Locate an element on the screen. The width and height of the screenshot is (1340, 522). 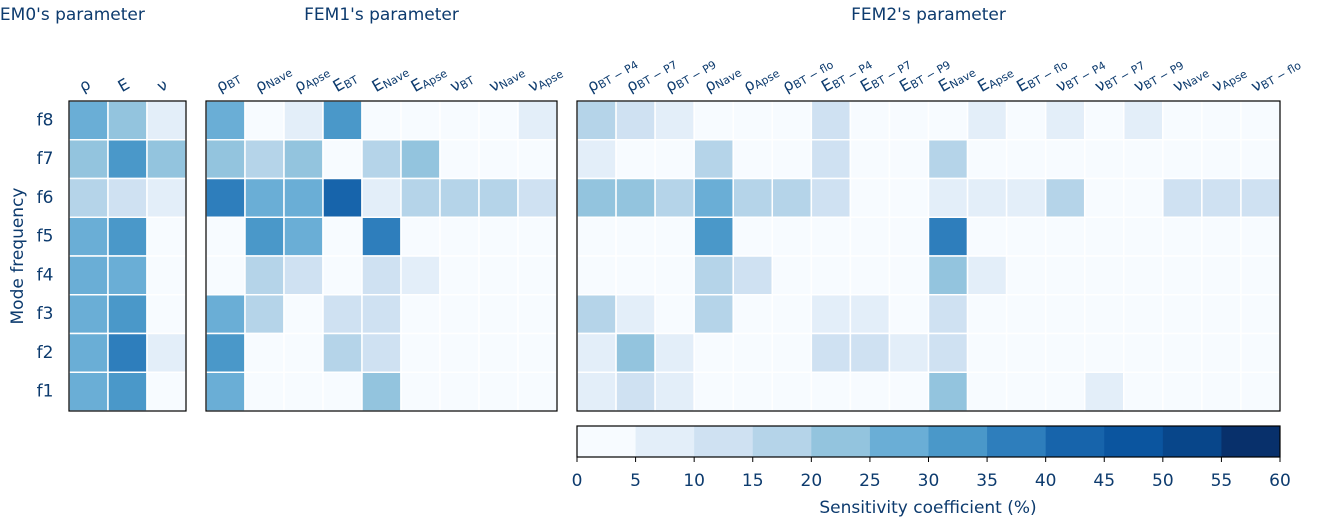
column-label: E is located at coordinates (123, 85).